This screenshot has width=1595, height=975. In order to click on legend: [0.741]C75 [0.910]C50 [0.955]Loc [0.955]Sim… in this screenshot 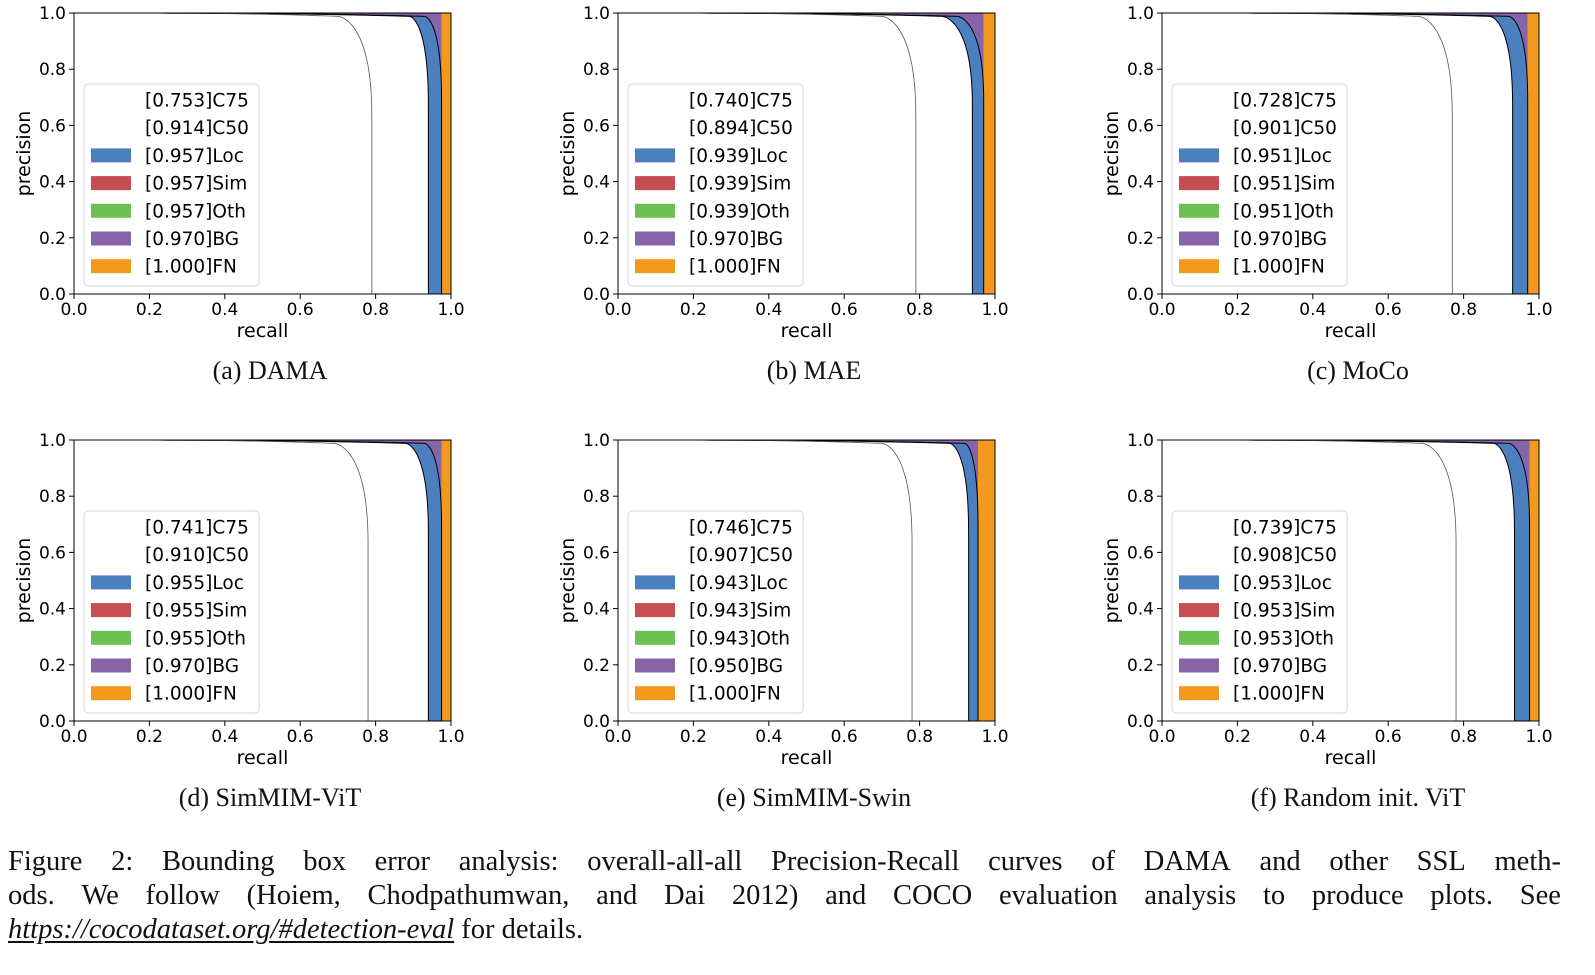, I will do `click(171, 612)`.